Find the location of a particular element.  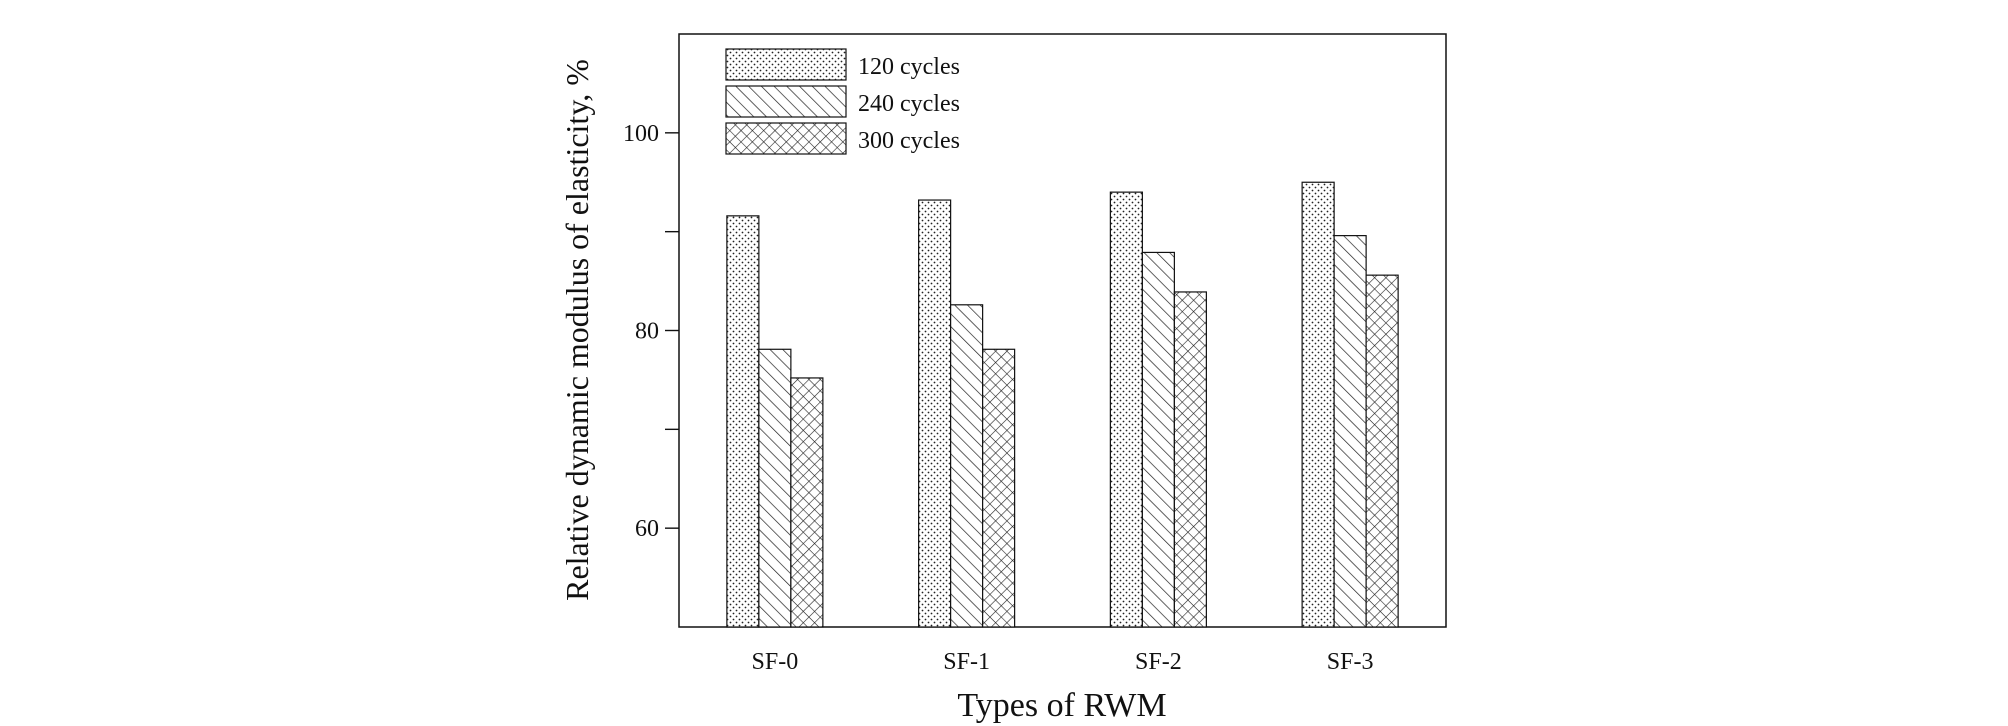

y-axis: 60 80 100 is located at coordinates (651, 331).